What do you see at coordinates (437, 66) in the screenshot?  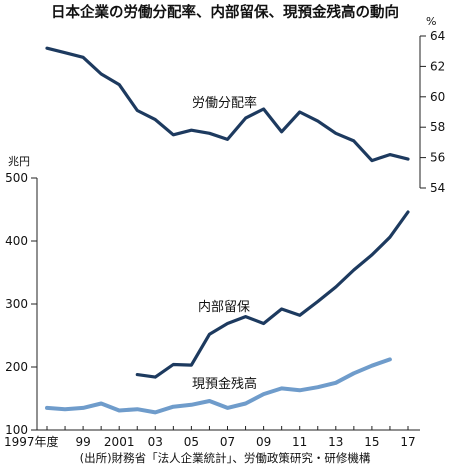 I see `right-y-tick-label: 62` at bounding box center [437, 66].